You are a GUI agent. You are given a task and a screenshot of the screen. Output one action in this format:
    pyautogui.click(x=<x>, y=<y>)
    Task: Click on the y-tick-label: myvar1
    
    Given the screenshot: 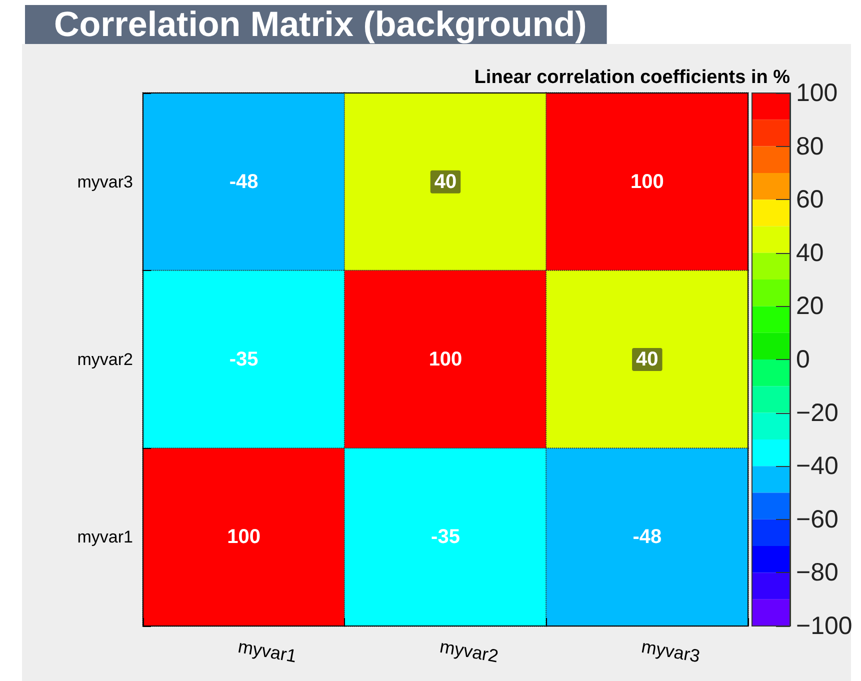 What is the action you would take?
    pyautogui.click(x=105, y=537)
    